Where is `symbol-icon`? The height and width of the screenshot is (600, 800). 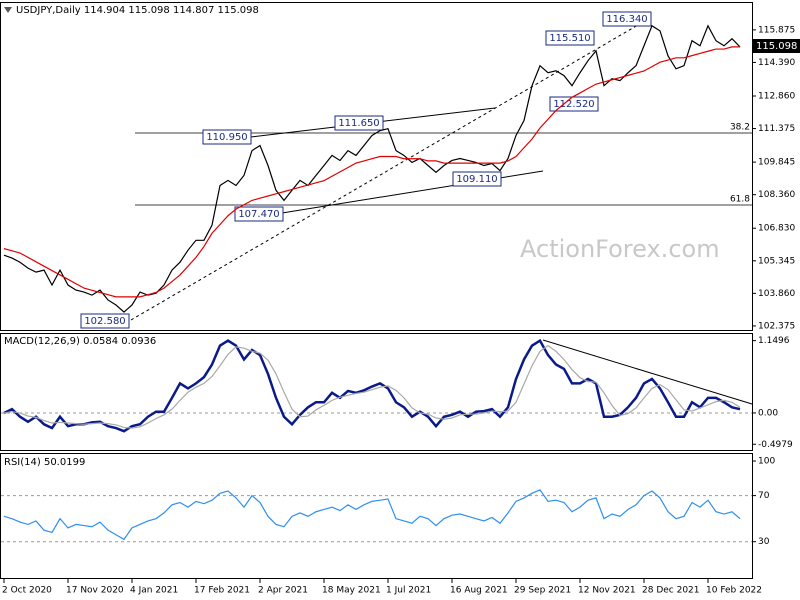
symbol-icon is located at coordinates (8, 10).